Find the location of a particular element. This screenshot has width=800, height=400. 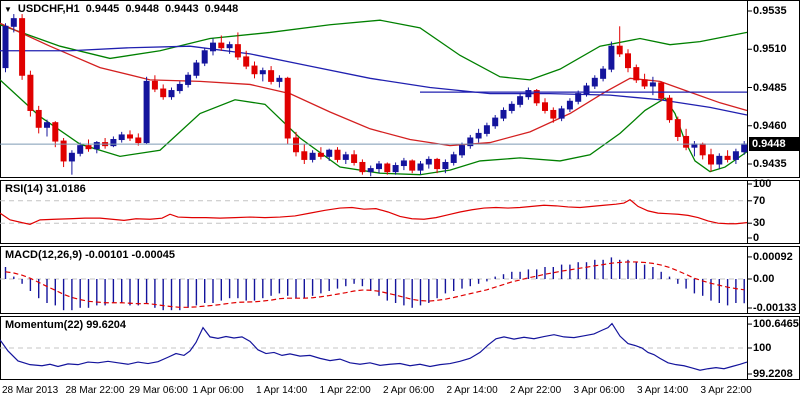

macd-tick-label: 0.00092 is located at coordinates (773, 256).